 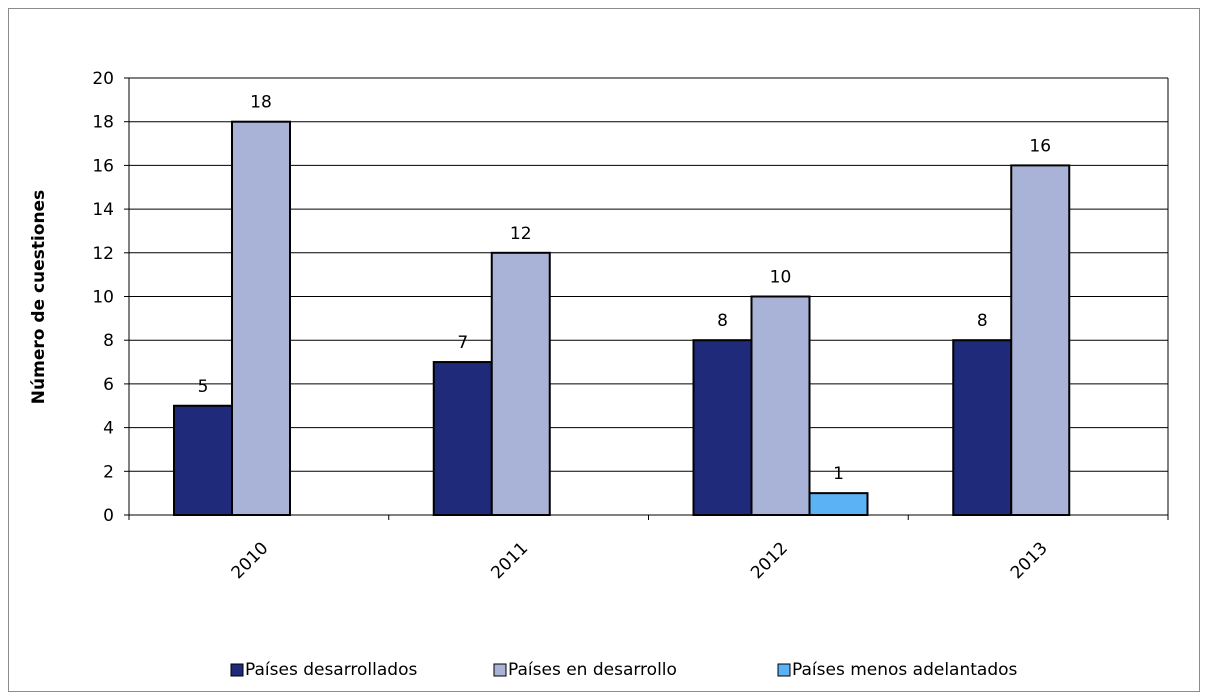 I want to click on y-tick-label: 12, so click(x=103, y=254).